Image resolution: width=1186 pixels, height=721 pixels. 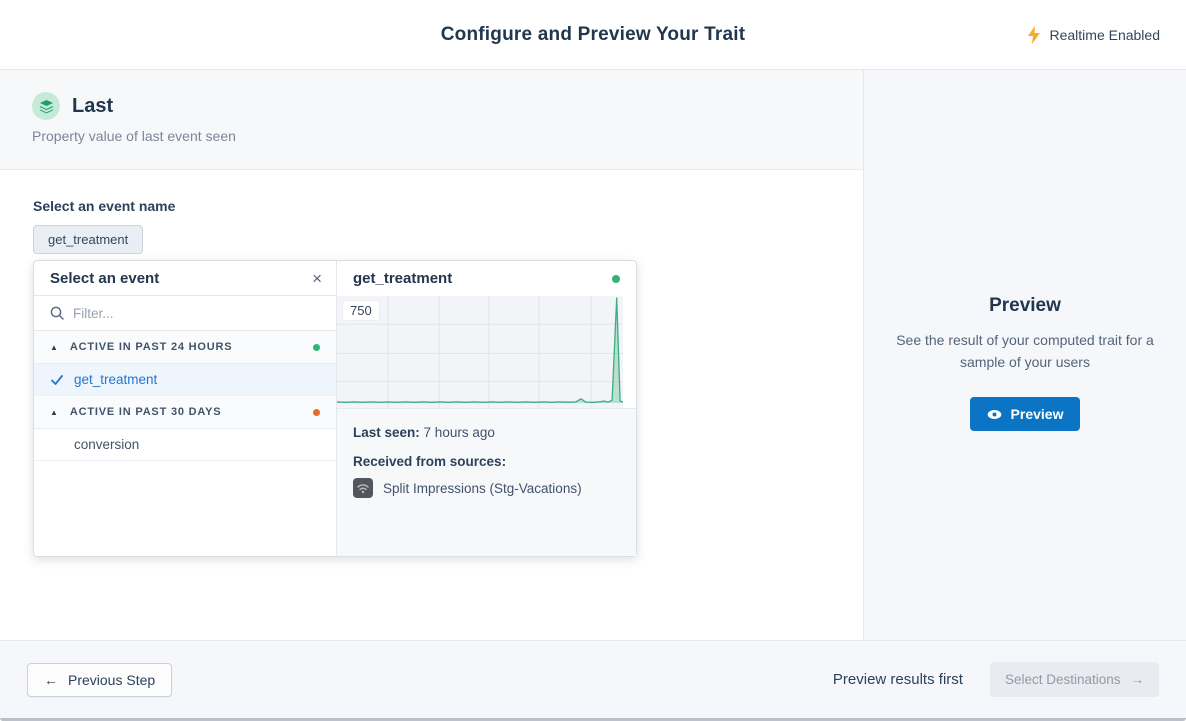 What do you see at coordinates (134, 136) in the screenshot?
I see `trait-description: Property value of last event seen` at bounding box center [134, 136].